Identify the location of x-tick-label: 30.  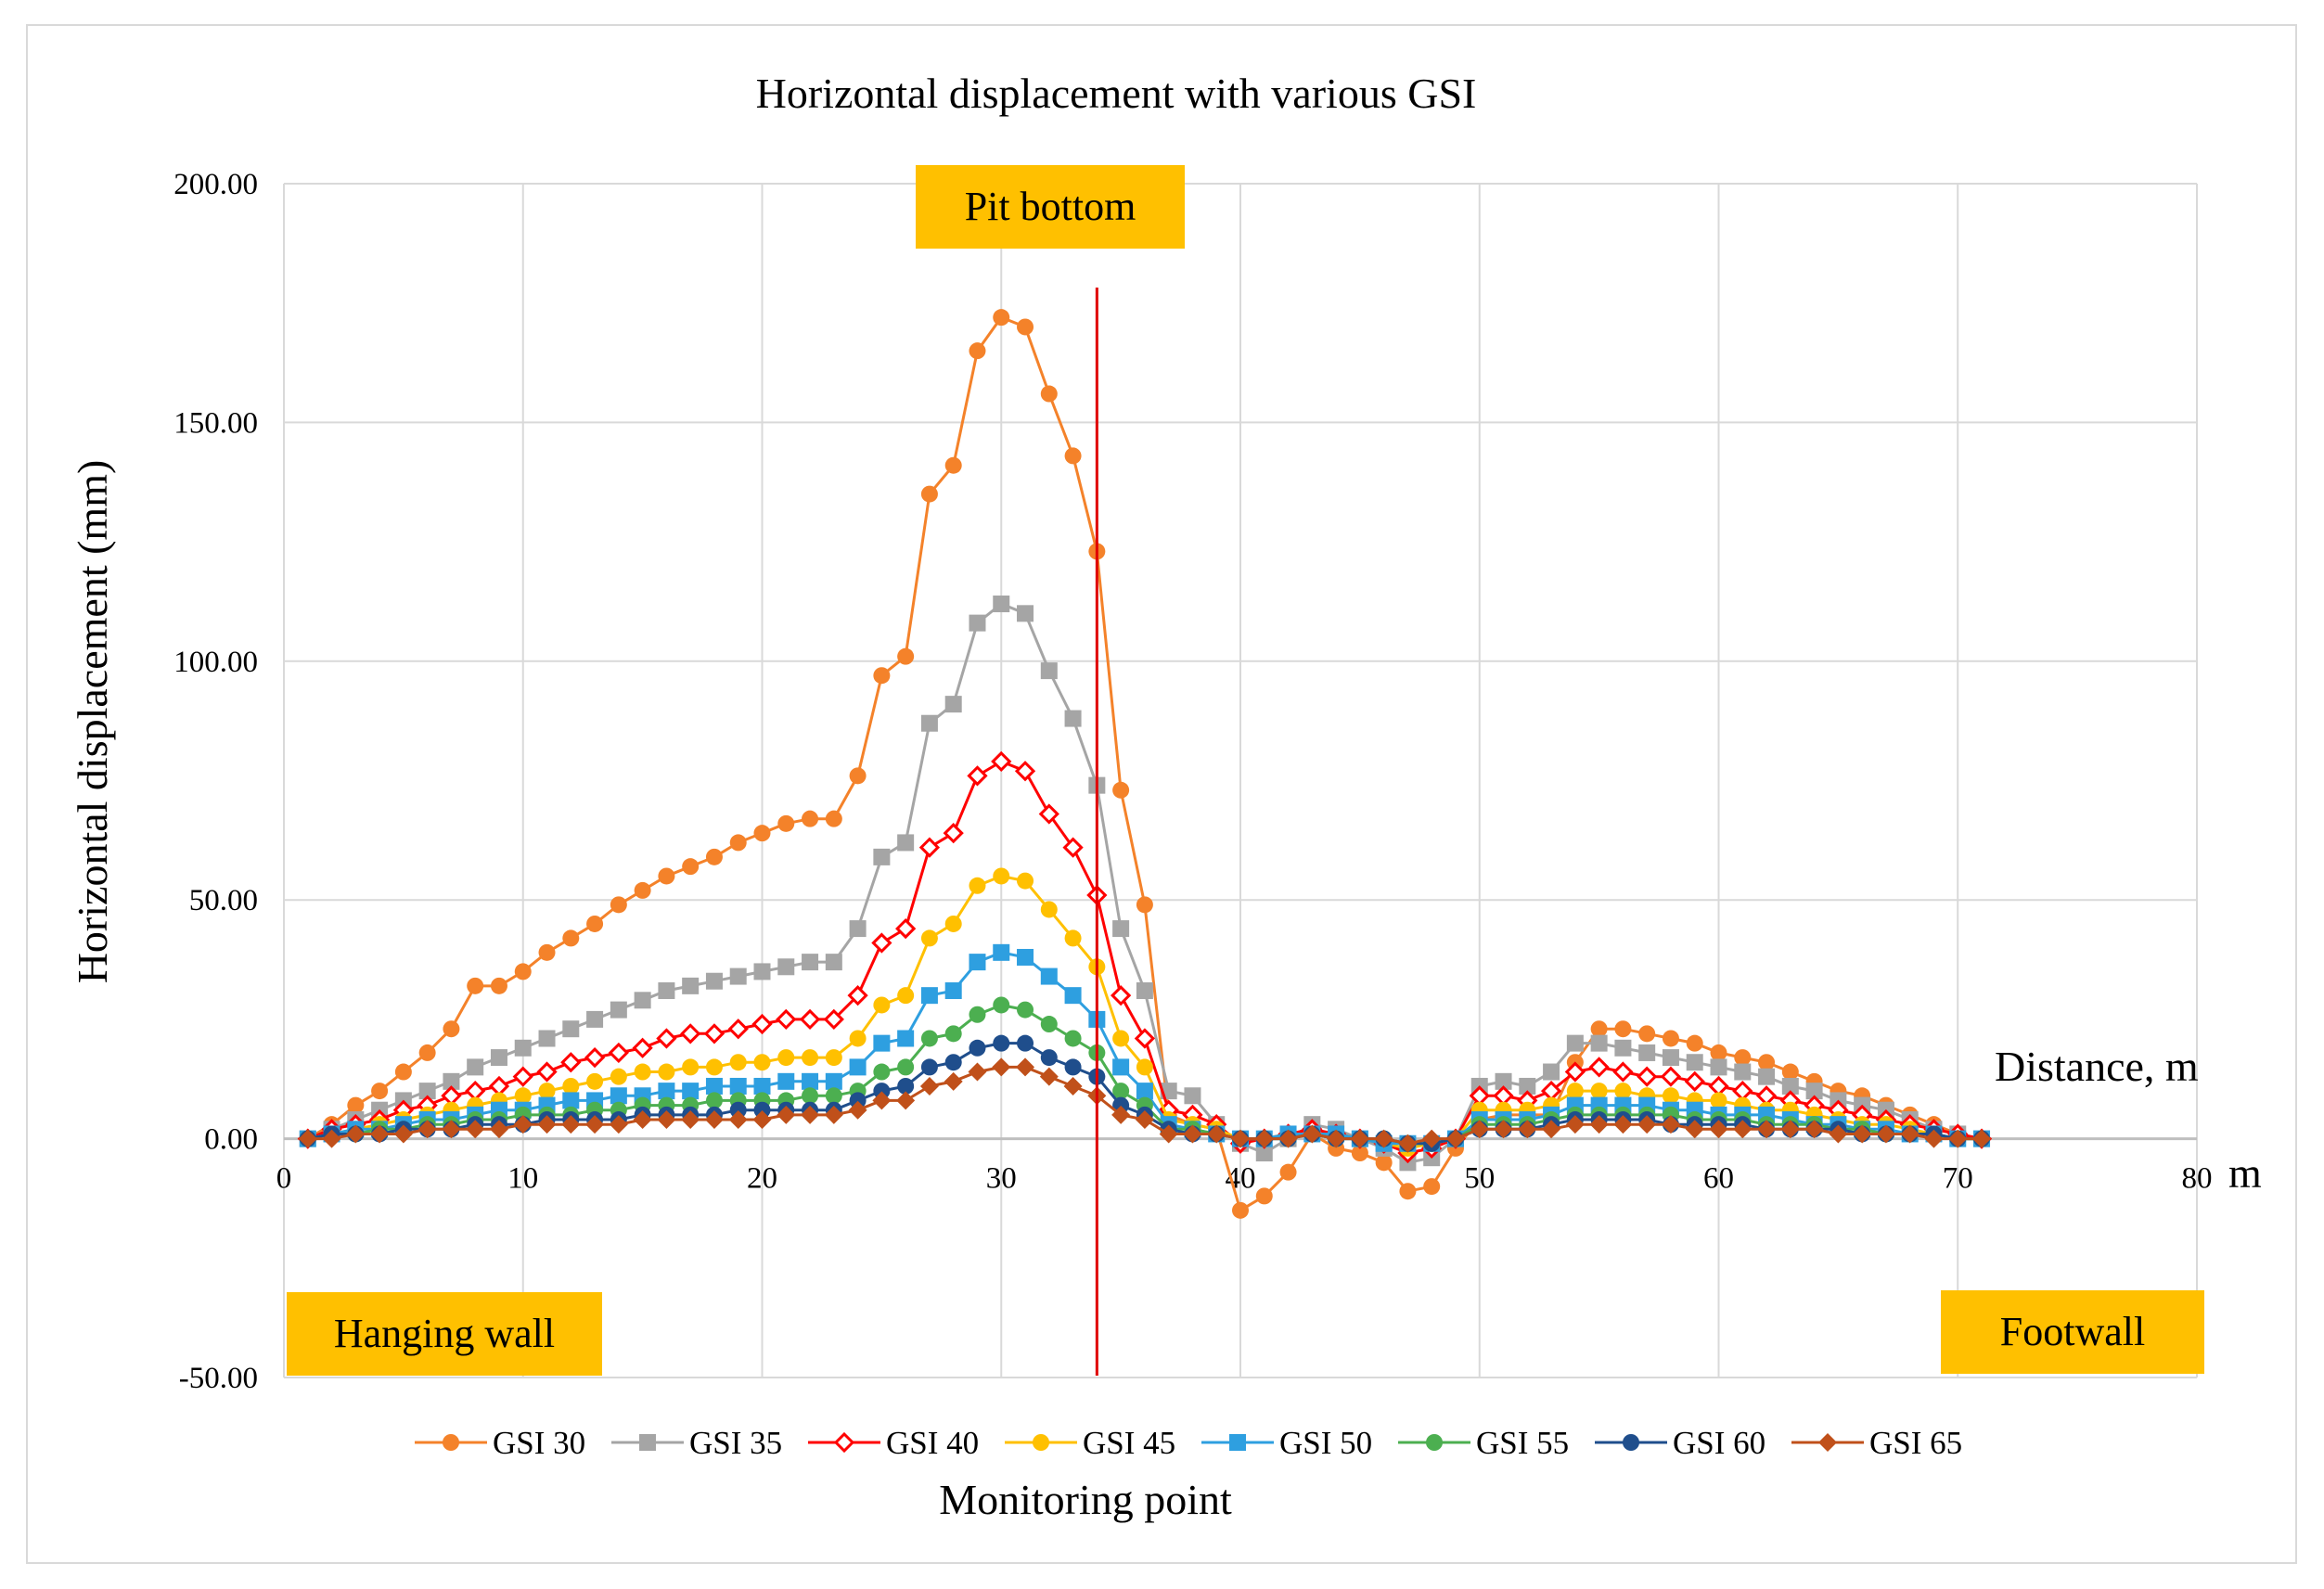
(1001, 1179).